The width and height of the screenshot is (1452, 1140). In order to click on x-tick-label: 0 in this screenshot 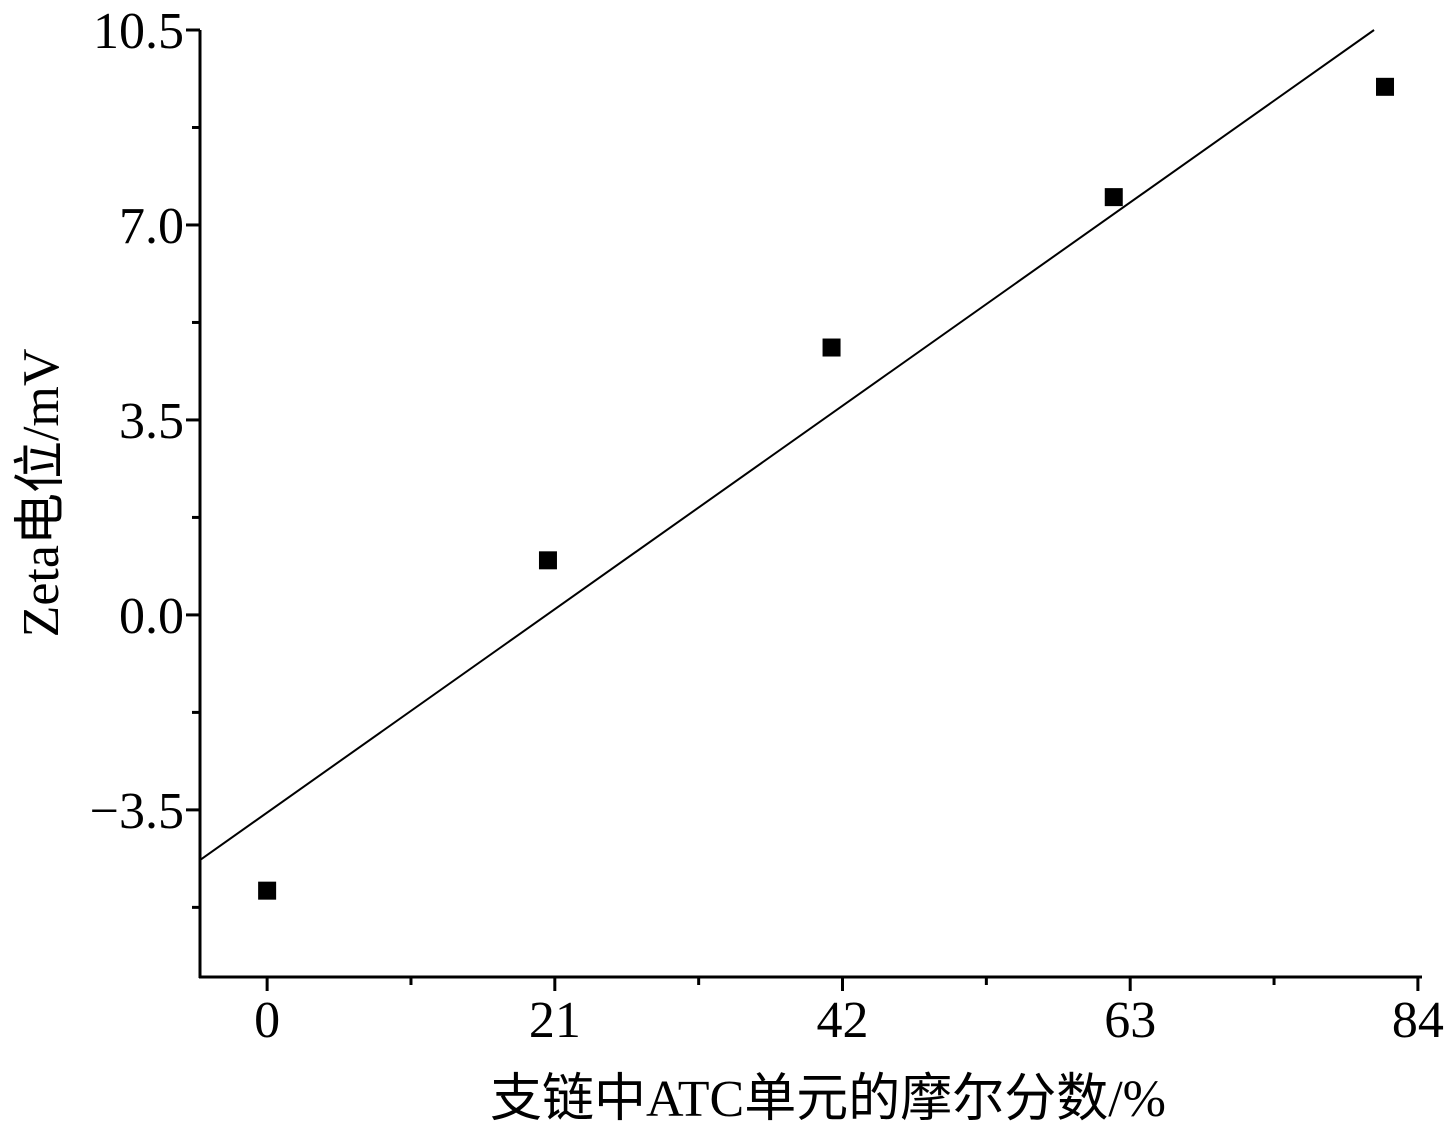, I will do `click(267, 1020)`.